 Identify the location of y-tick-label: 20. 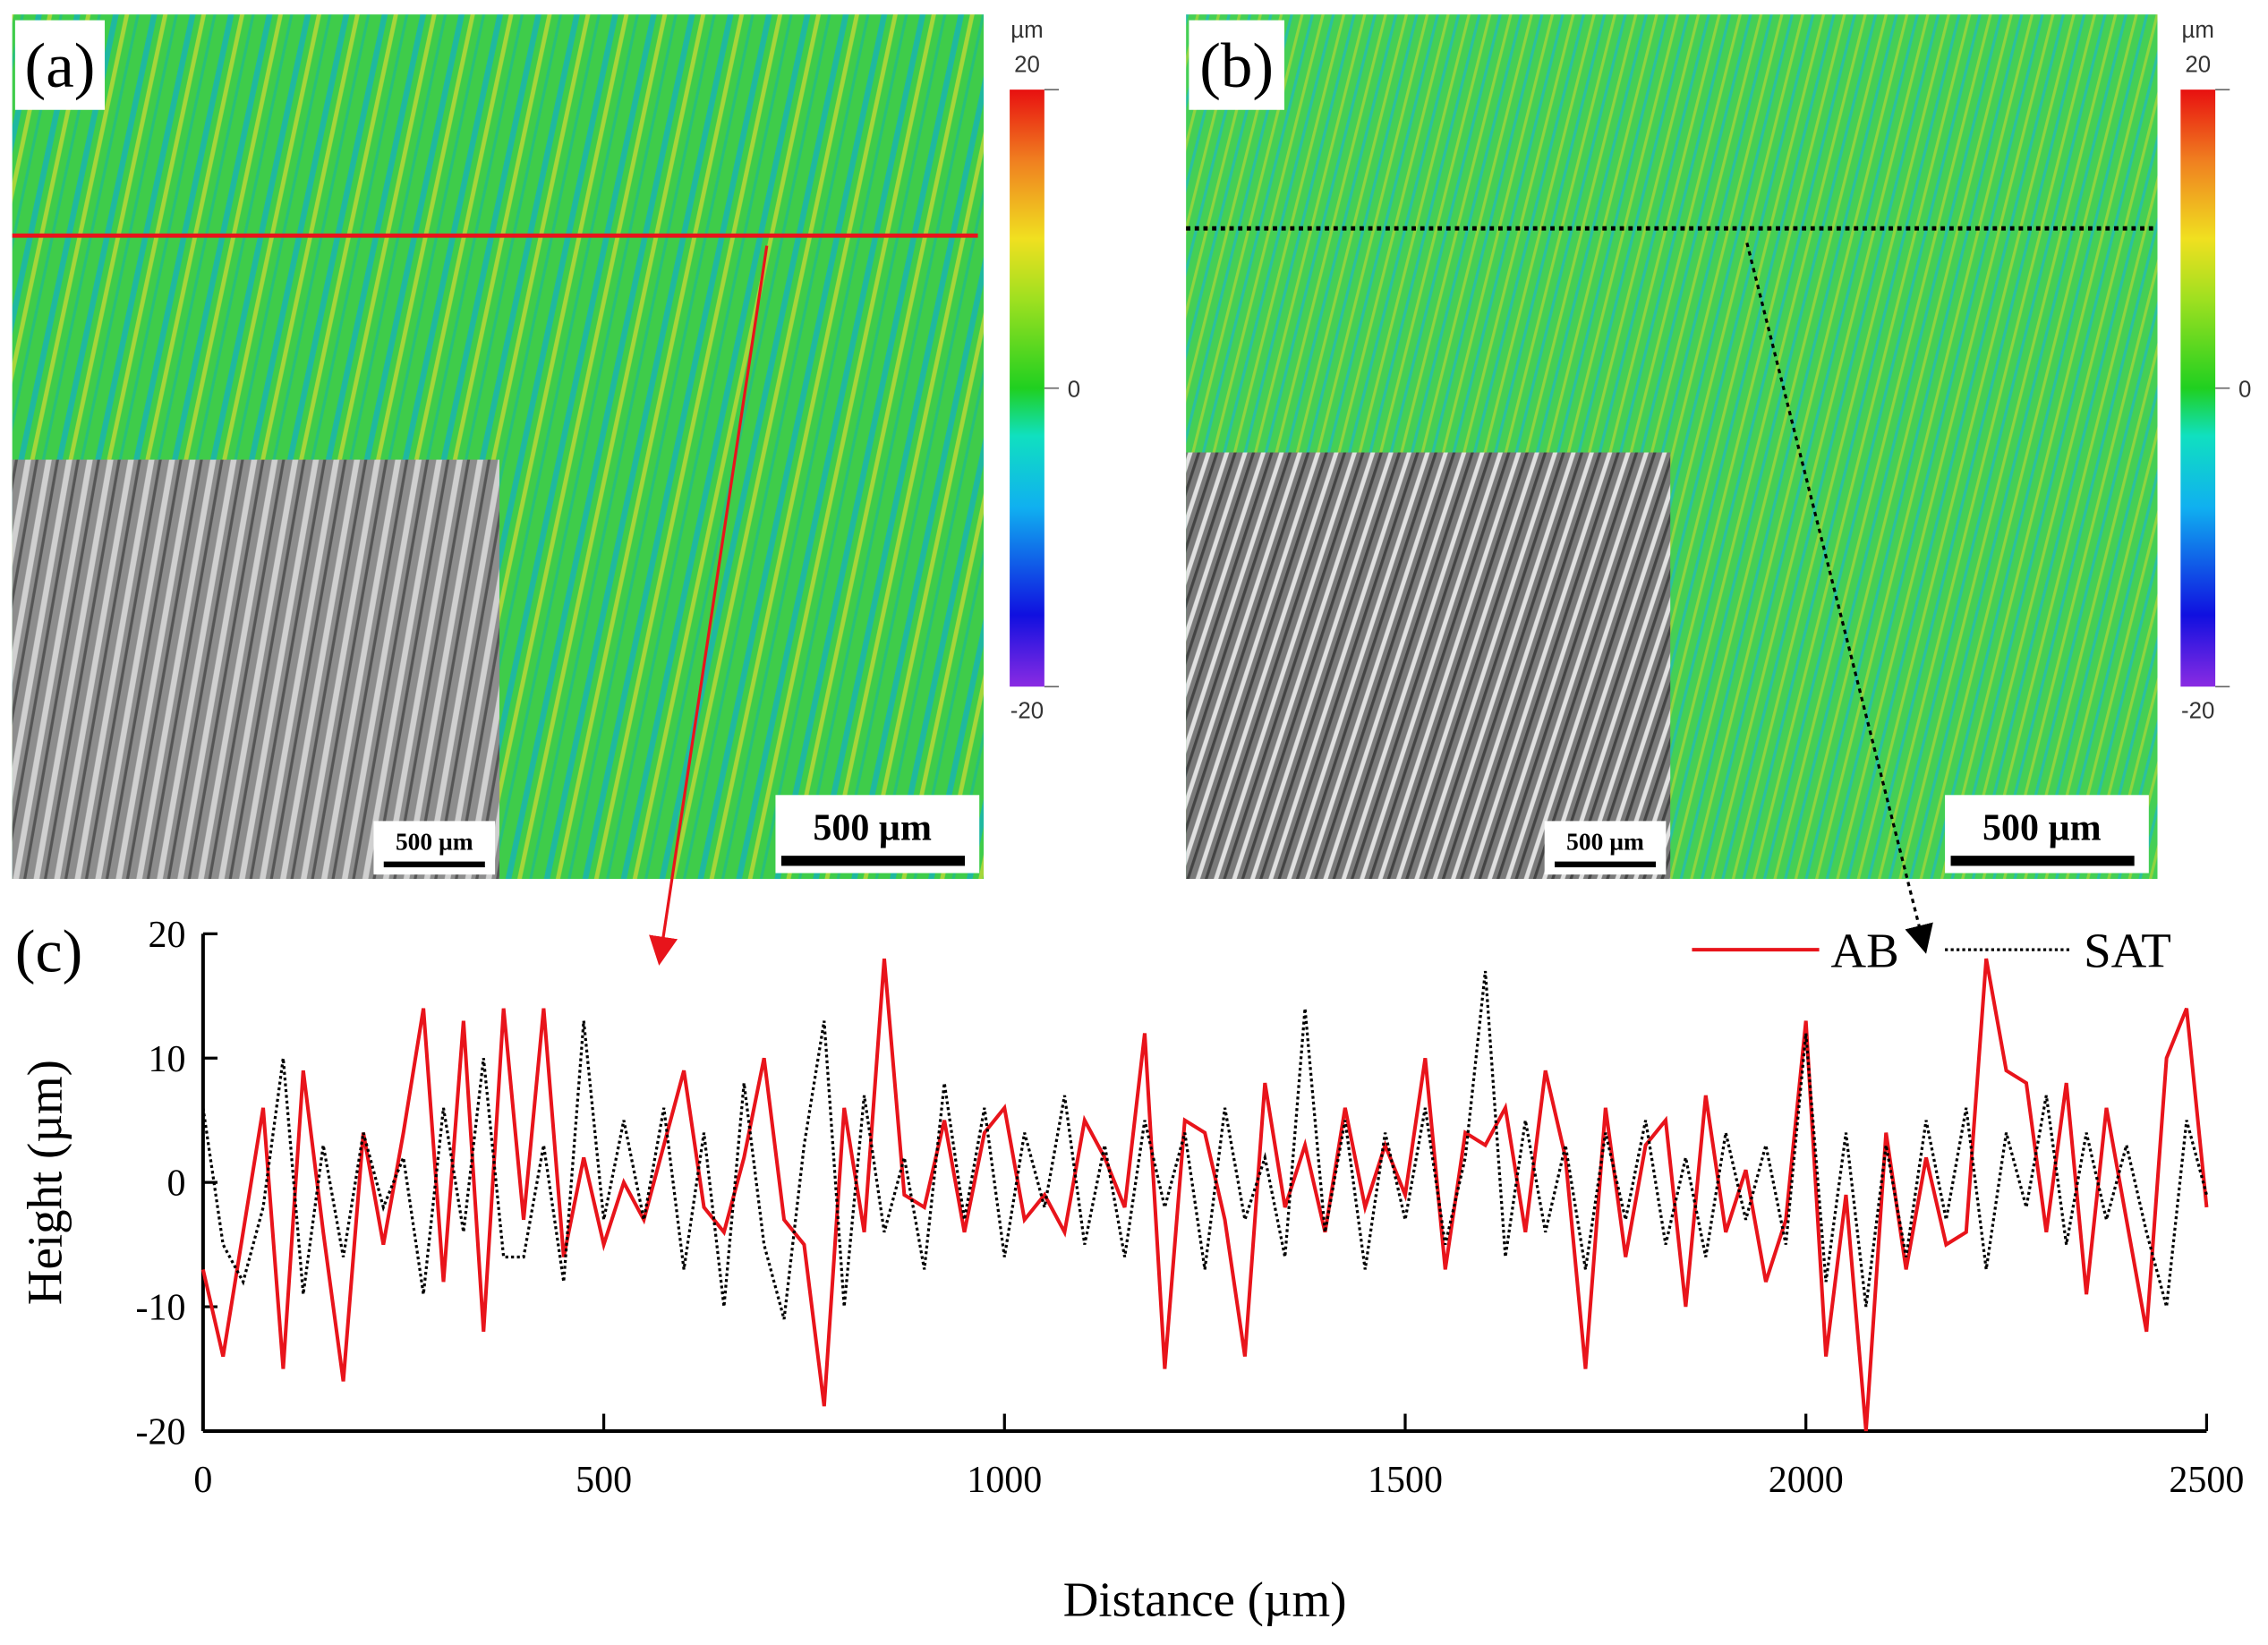
(167, 935).